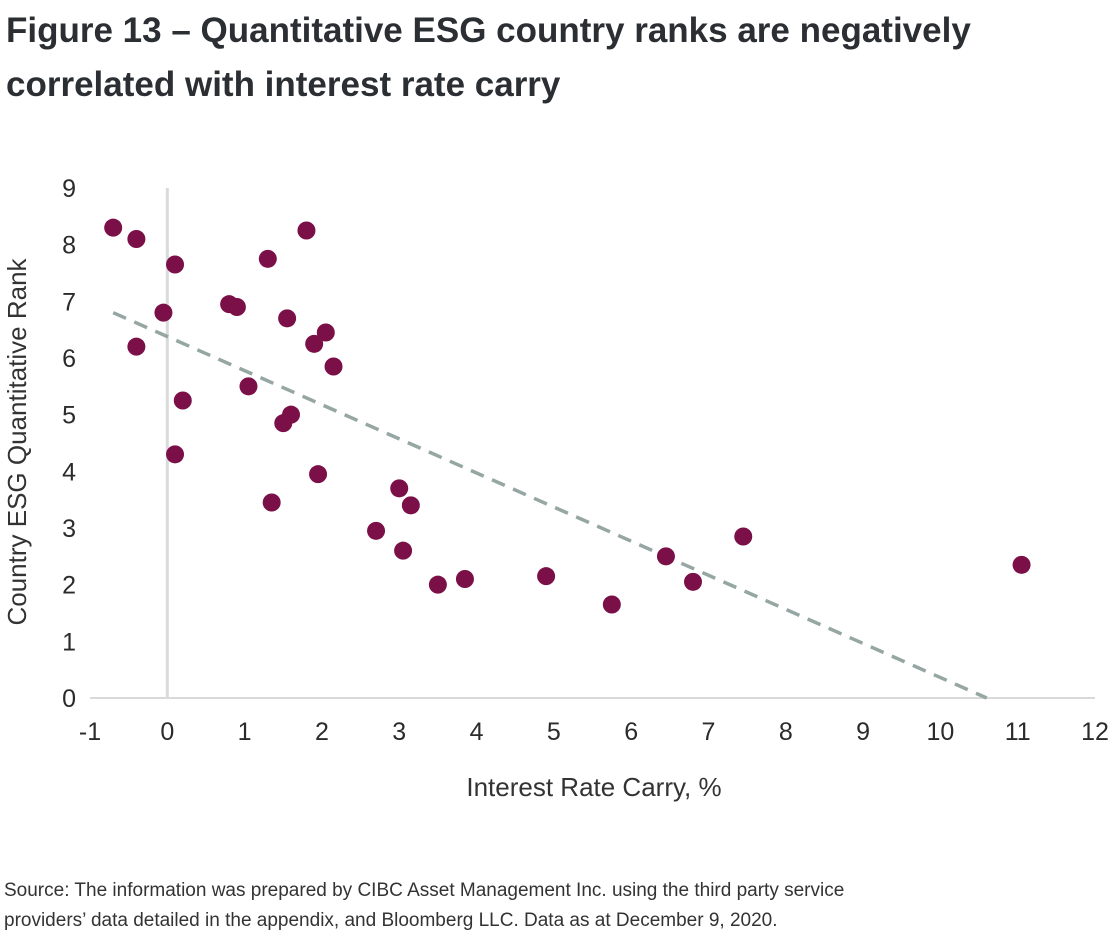 This screenshot has height=946, width=1118. I want to click on x-tick-labels: -1 0 1 2 3 4 5 6 7 8 9 10 11 12, so click(594, 732).